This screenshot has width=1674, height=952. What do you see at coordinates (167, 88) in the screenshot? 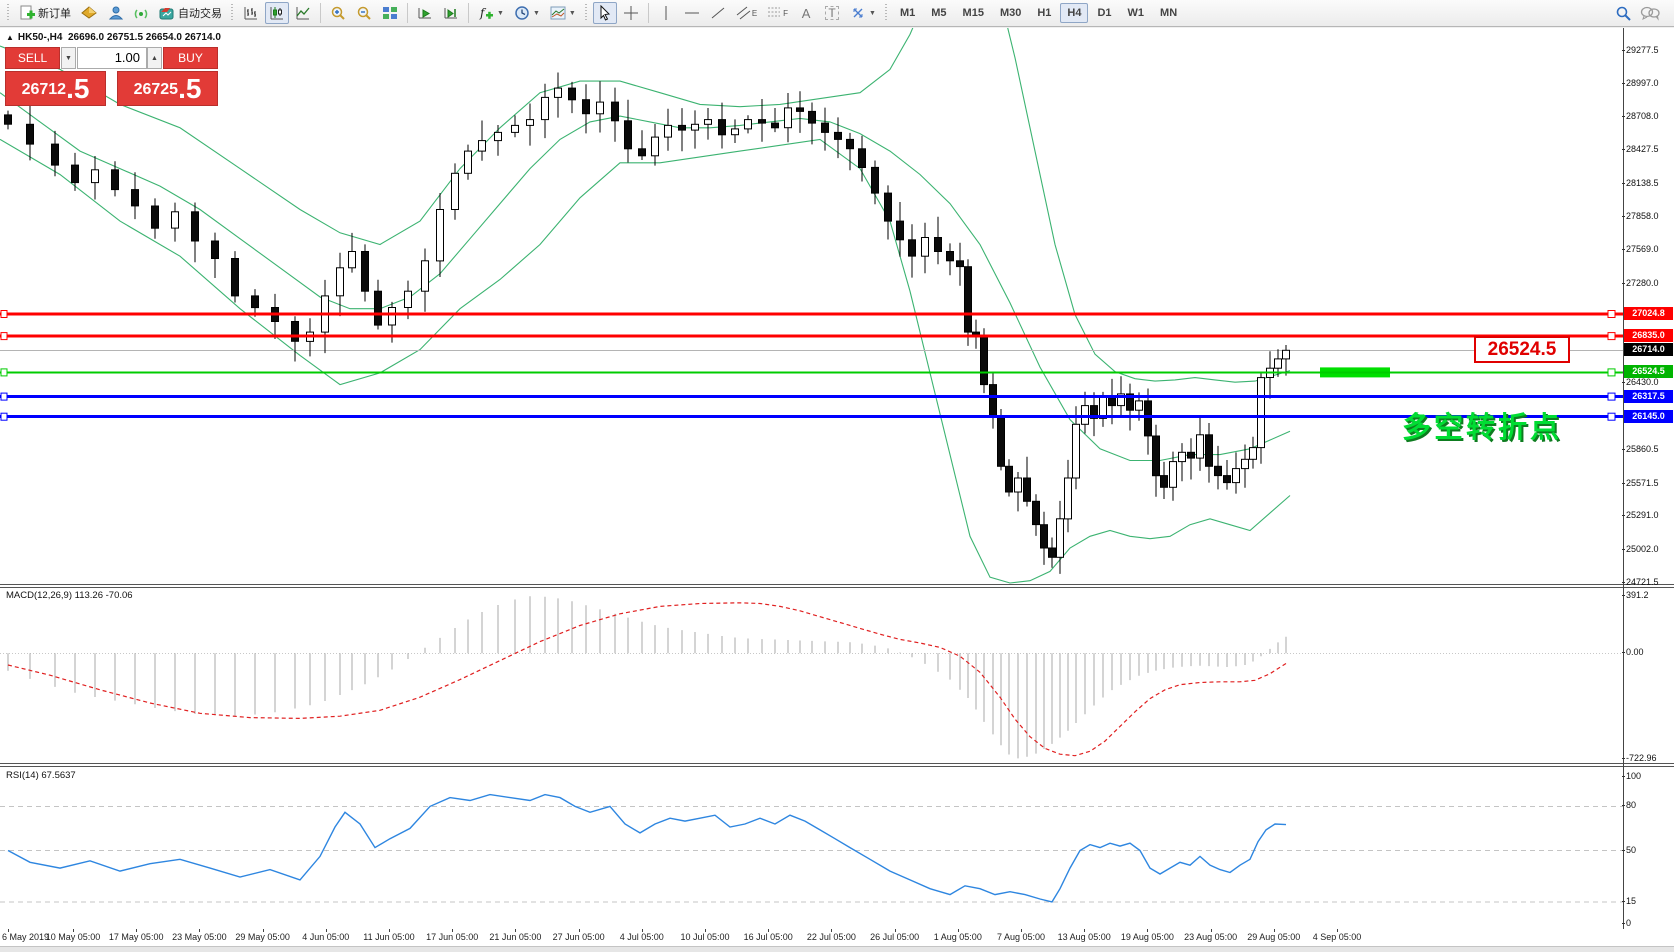
I see `buy-price-button: 26725.5` at bounding box center [167, 88].